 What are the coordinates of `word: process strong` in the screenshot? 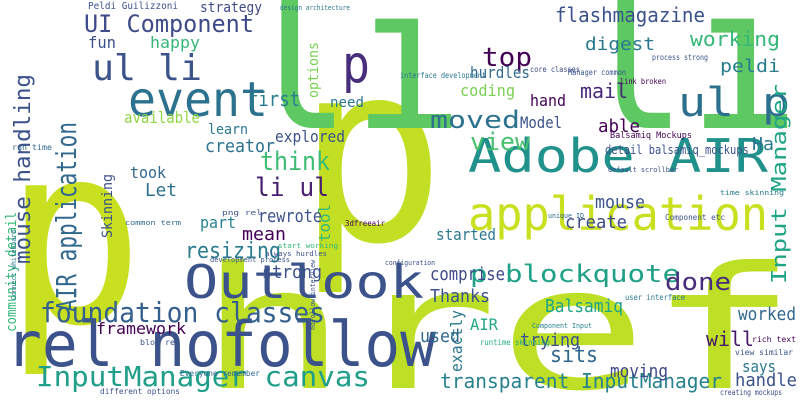 It's located at (680, 57).